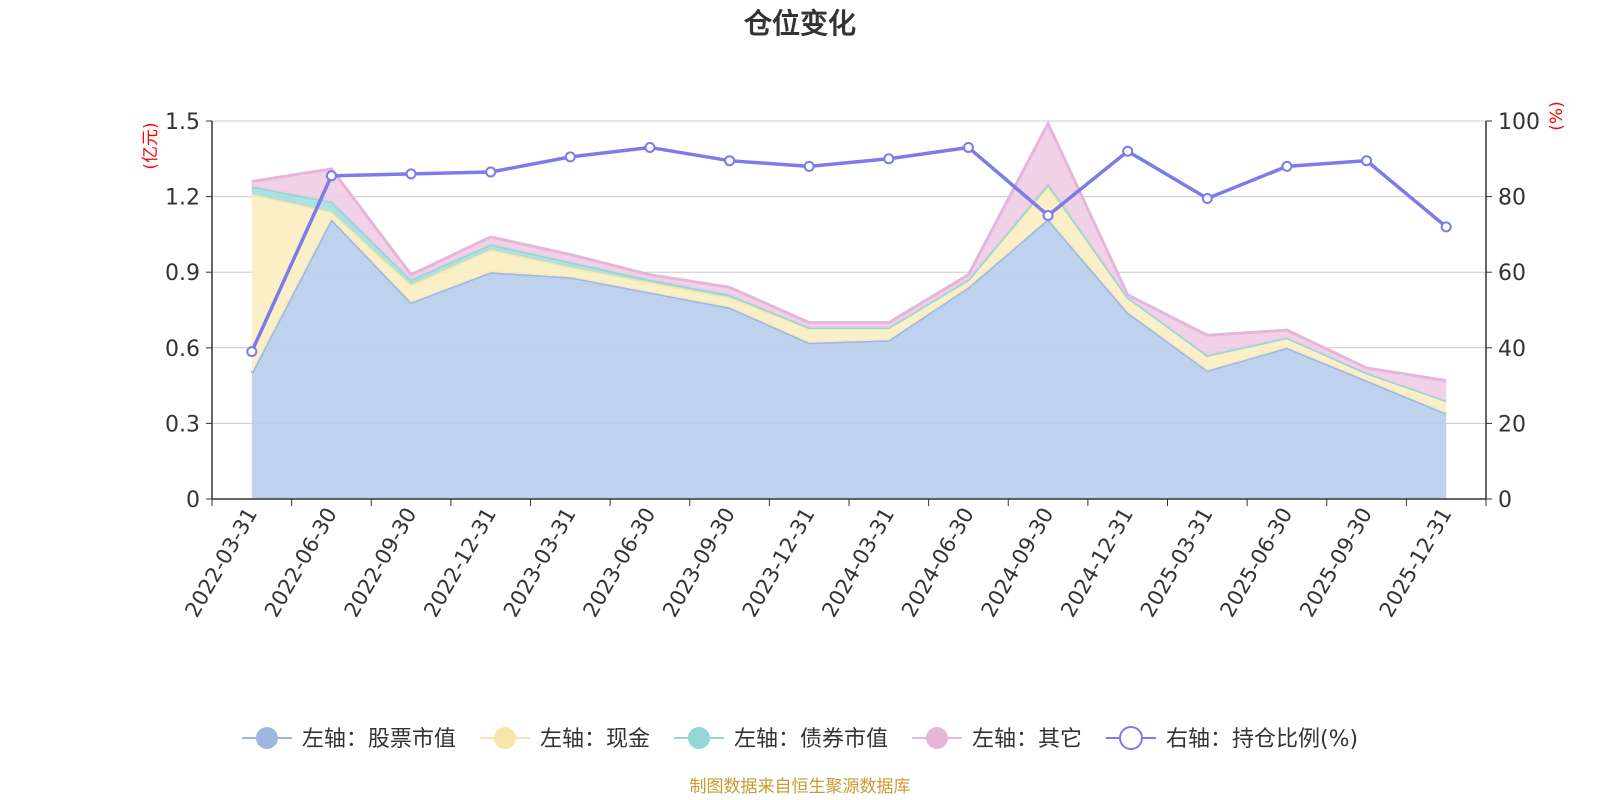 The width and height of the screenshot is (1600, 800). Describe the element at coordinates (182, 349) in the screenshot. I see `left-tick-label: 0.6` at that location.